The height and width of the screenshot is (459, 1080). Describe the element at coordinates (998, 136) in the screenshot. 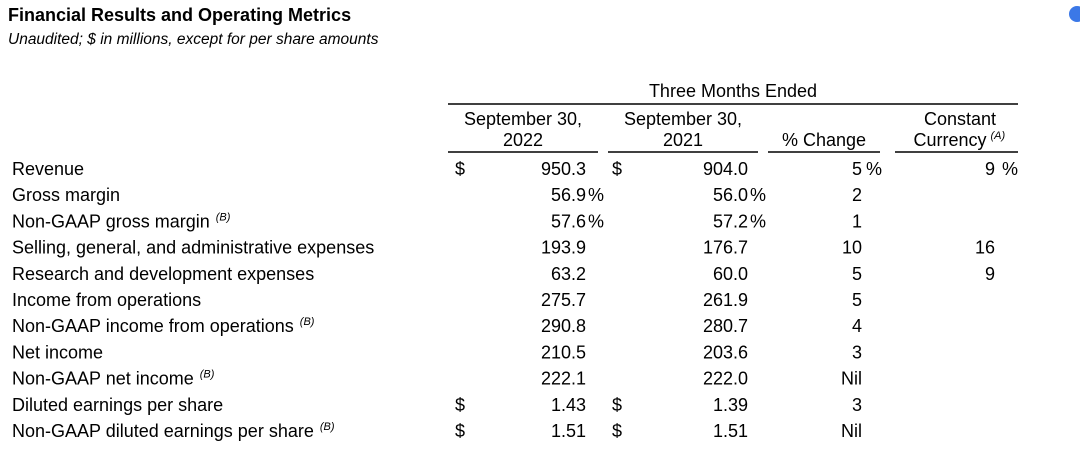

I see `column-note: (A)` at that location.